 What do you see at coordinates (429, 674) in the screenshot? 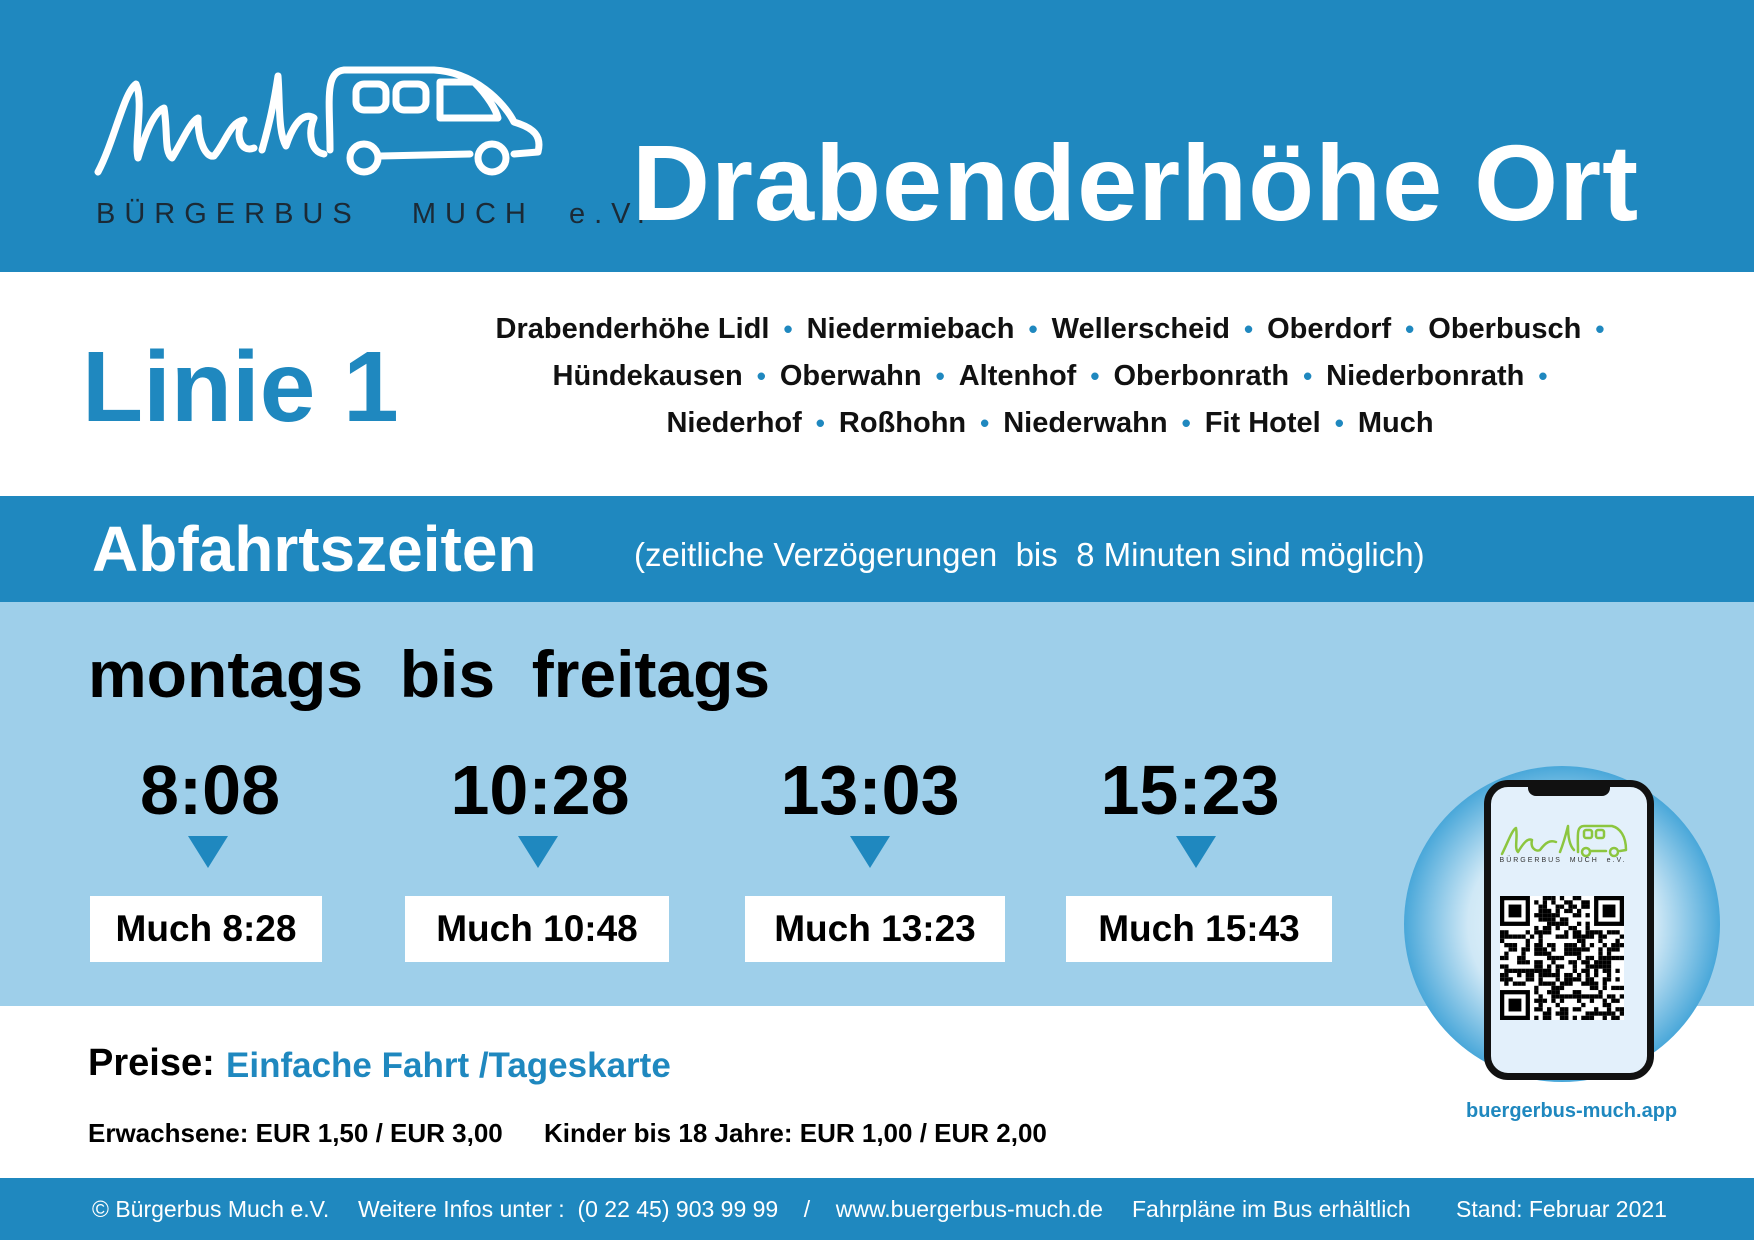
I see `service-days: montags bis freitags` at bounding box center [429, 674].